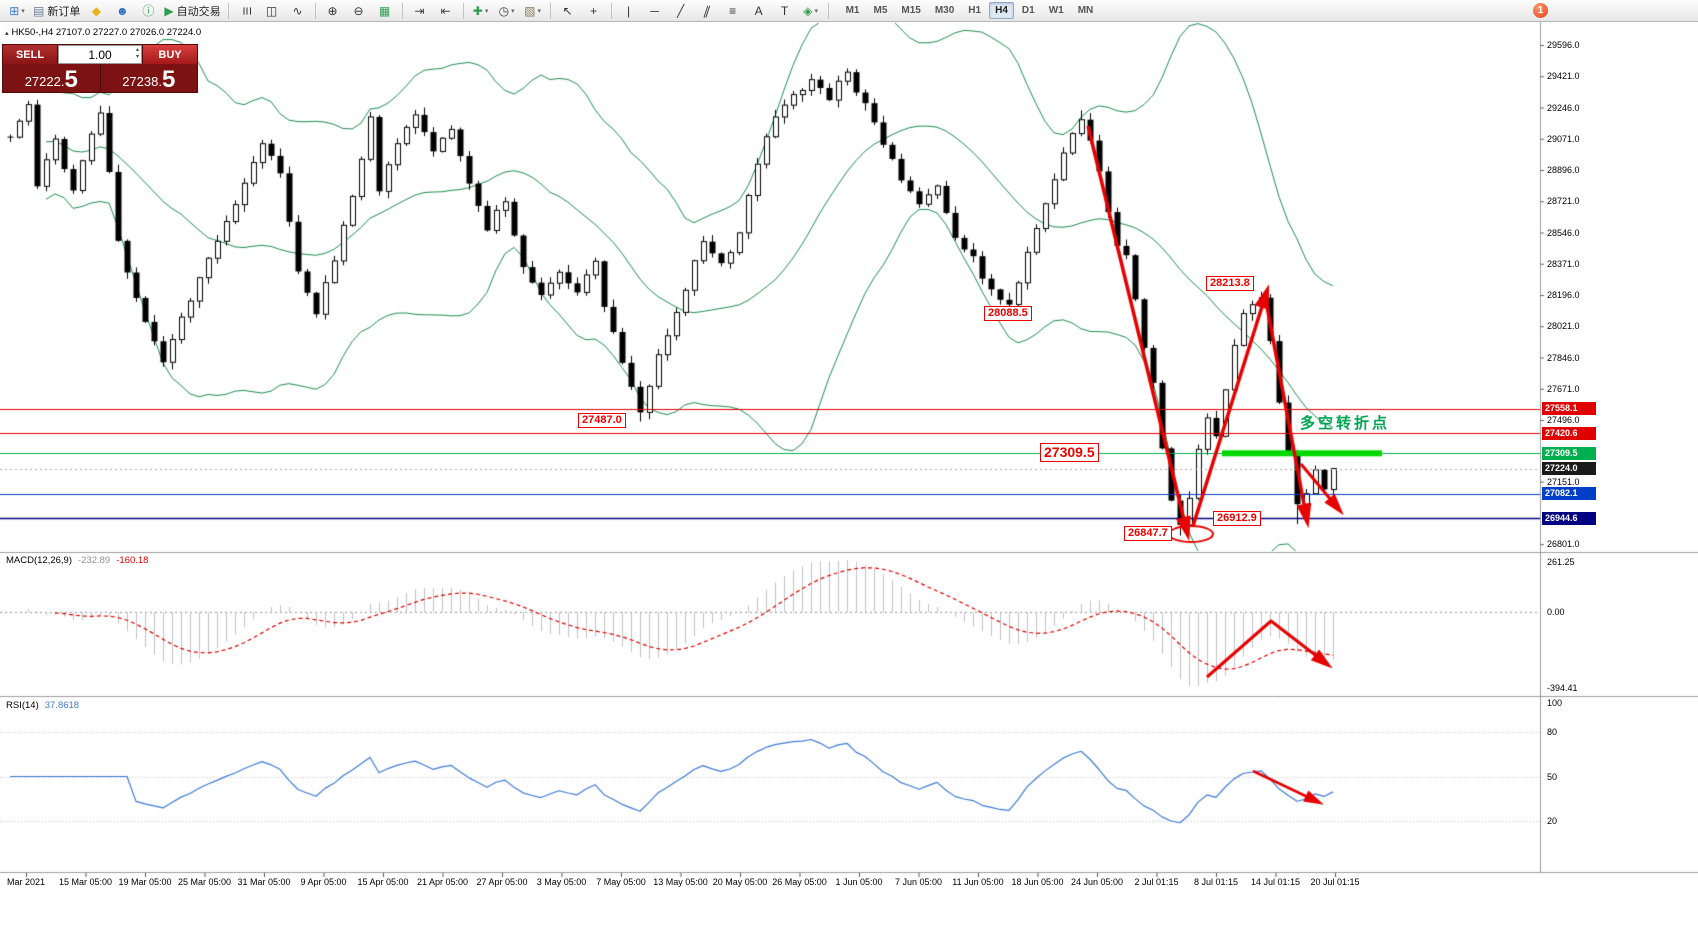 Image resolution: width=1698 pixels, height=944 pixels. What do you see at coordinates (602, 420) in the screenshot?
I see `price-callout: 27487.0` at bounding box center [602, 420].